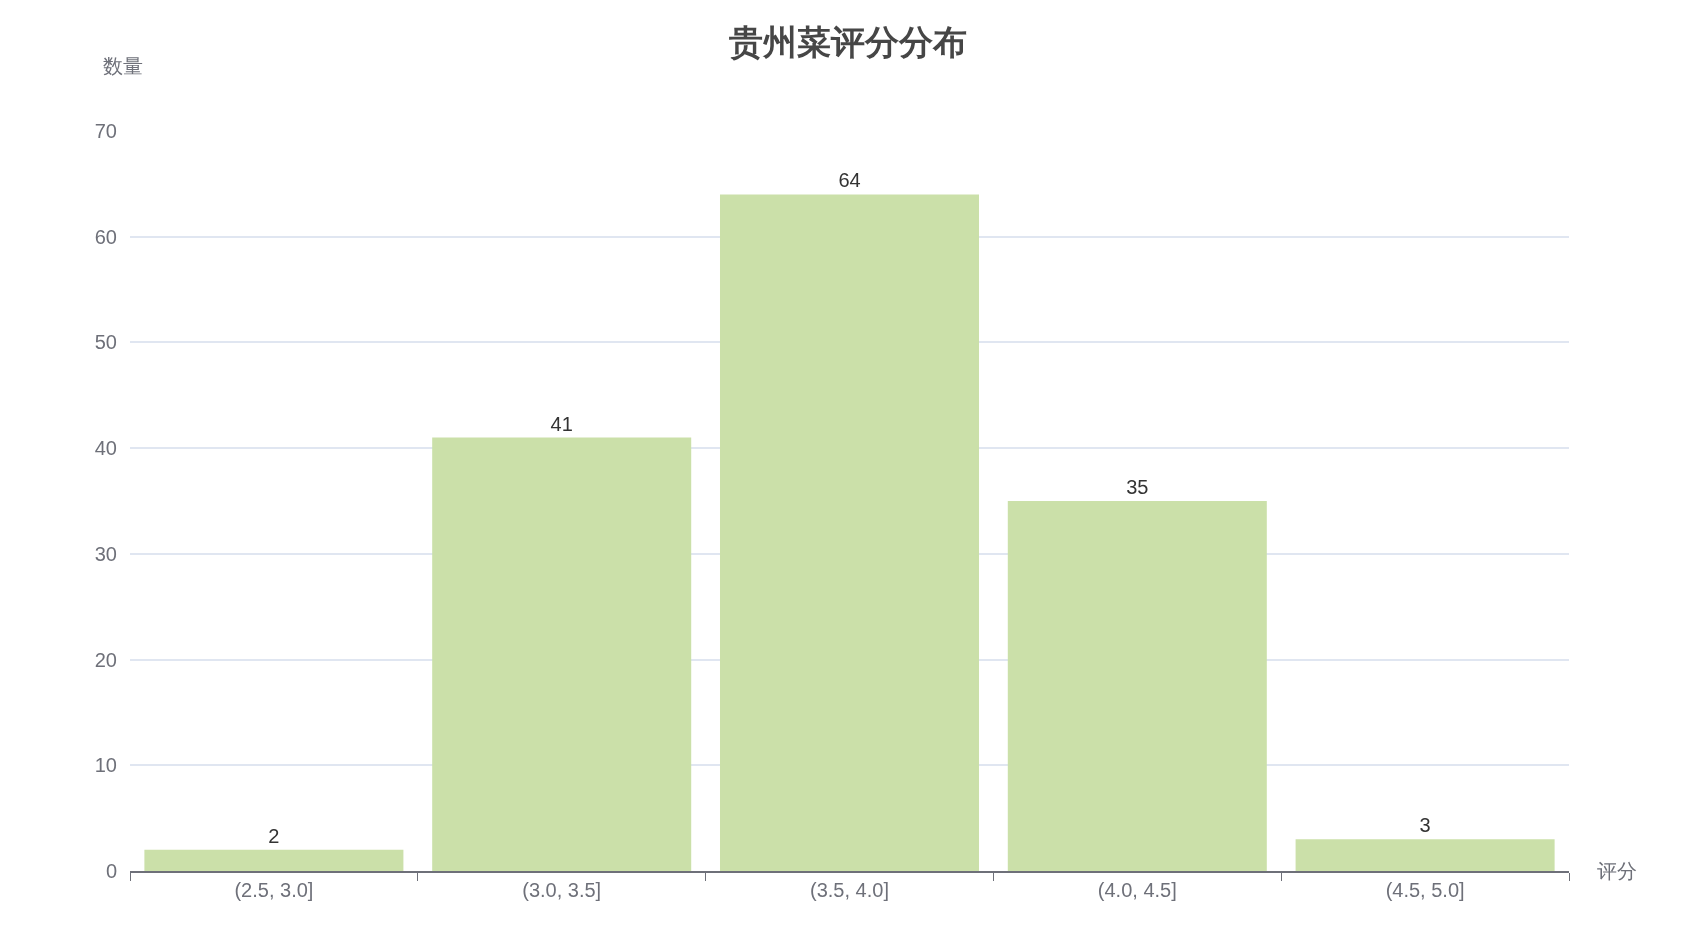 Image resolution: width=1696 pixels, height=928 pixels. Describe the element at coordinates (1425, 825) in the screenshot. I see `data-label: 3` at that location.